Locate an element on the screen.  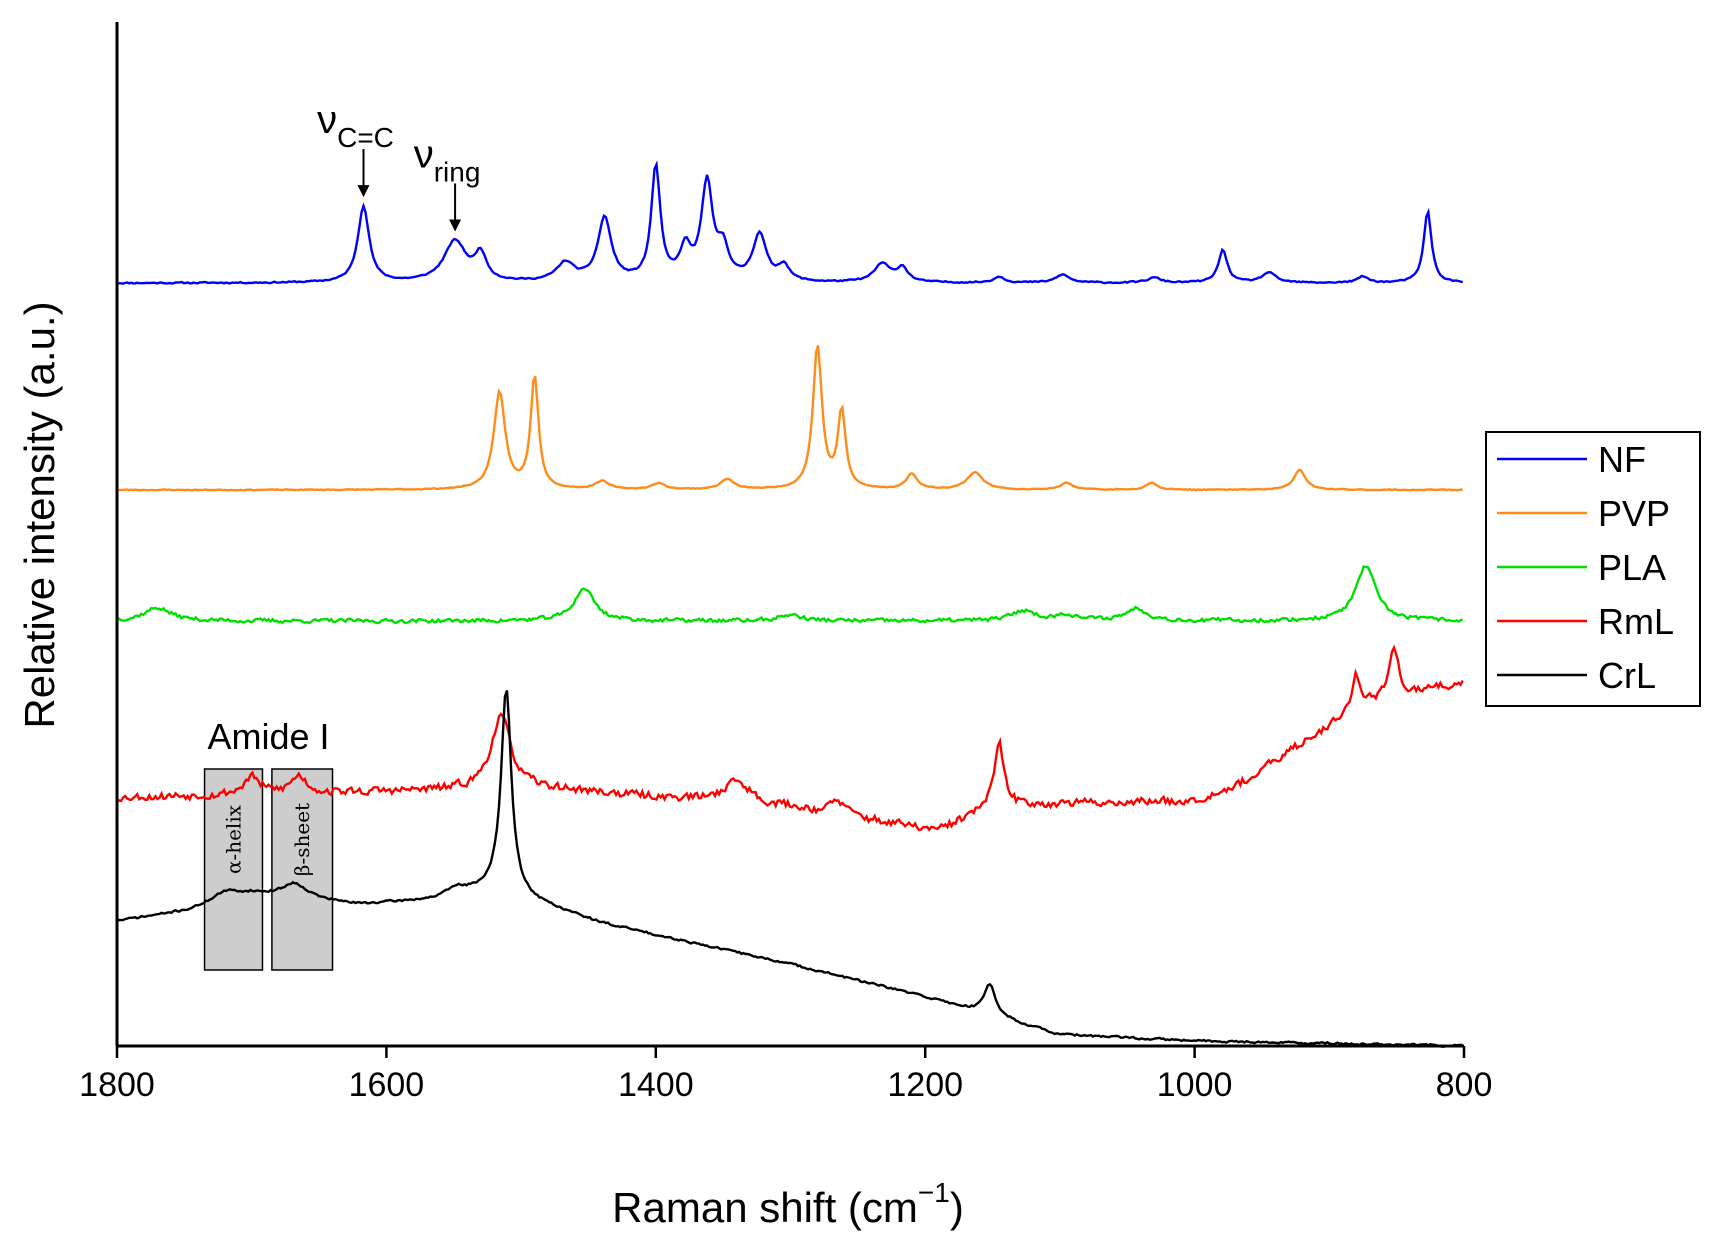
nu-cc-arrowhead is located at coordinates (363, 191).